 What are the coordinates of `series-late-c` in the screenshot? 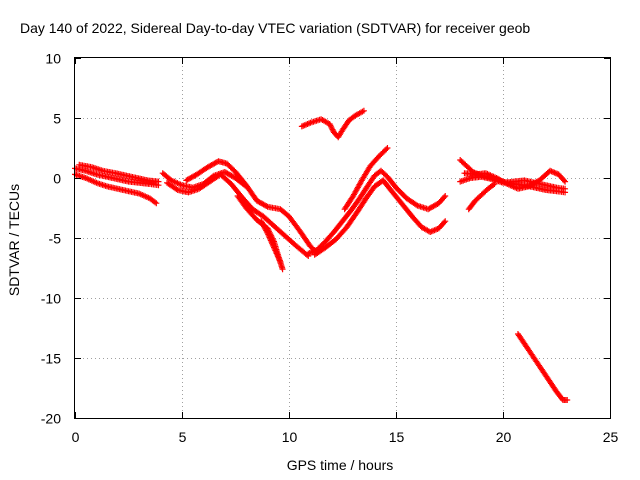 It's located at (515, 179).